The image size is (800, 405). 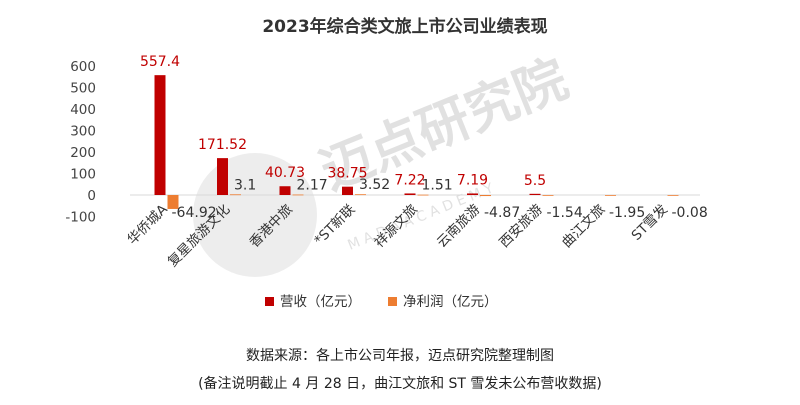 What do you see at coordinates (83, 153) in the screenshot?
I see `y-tick-label: 200` at bounding box center [83, 153].